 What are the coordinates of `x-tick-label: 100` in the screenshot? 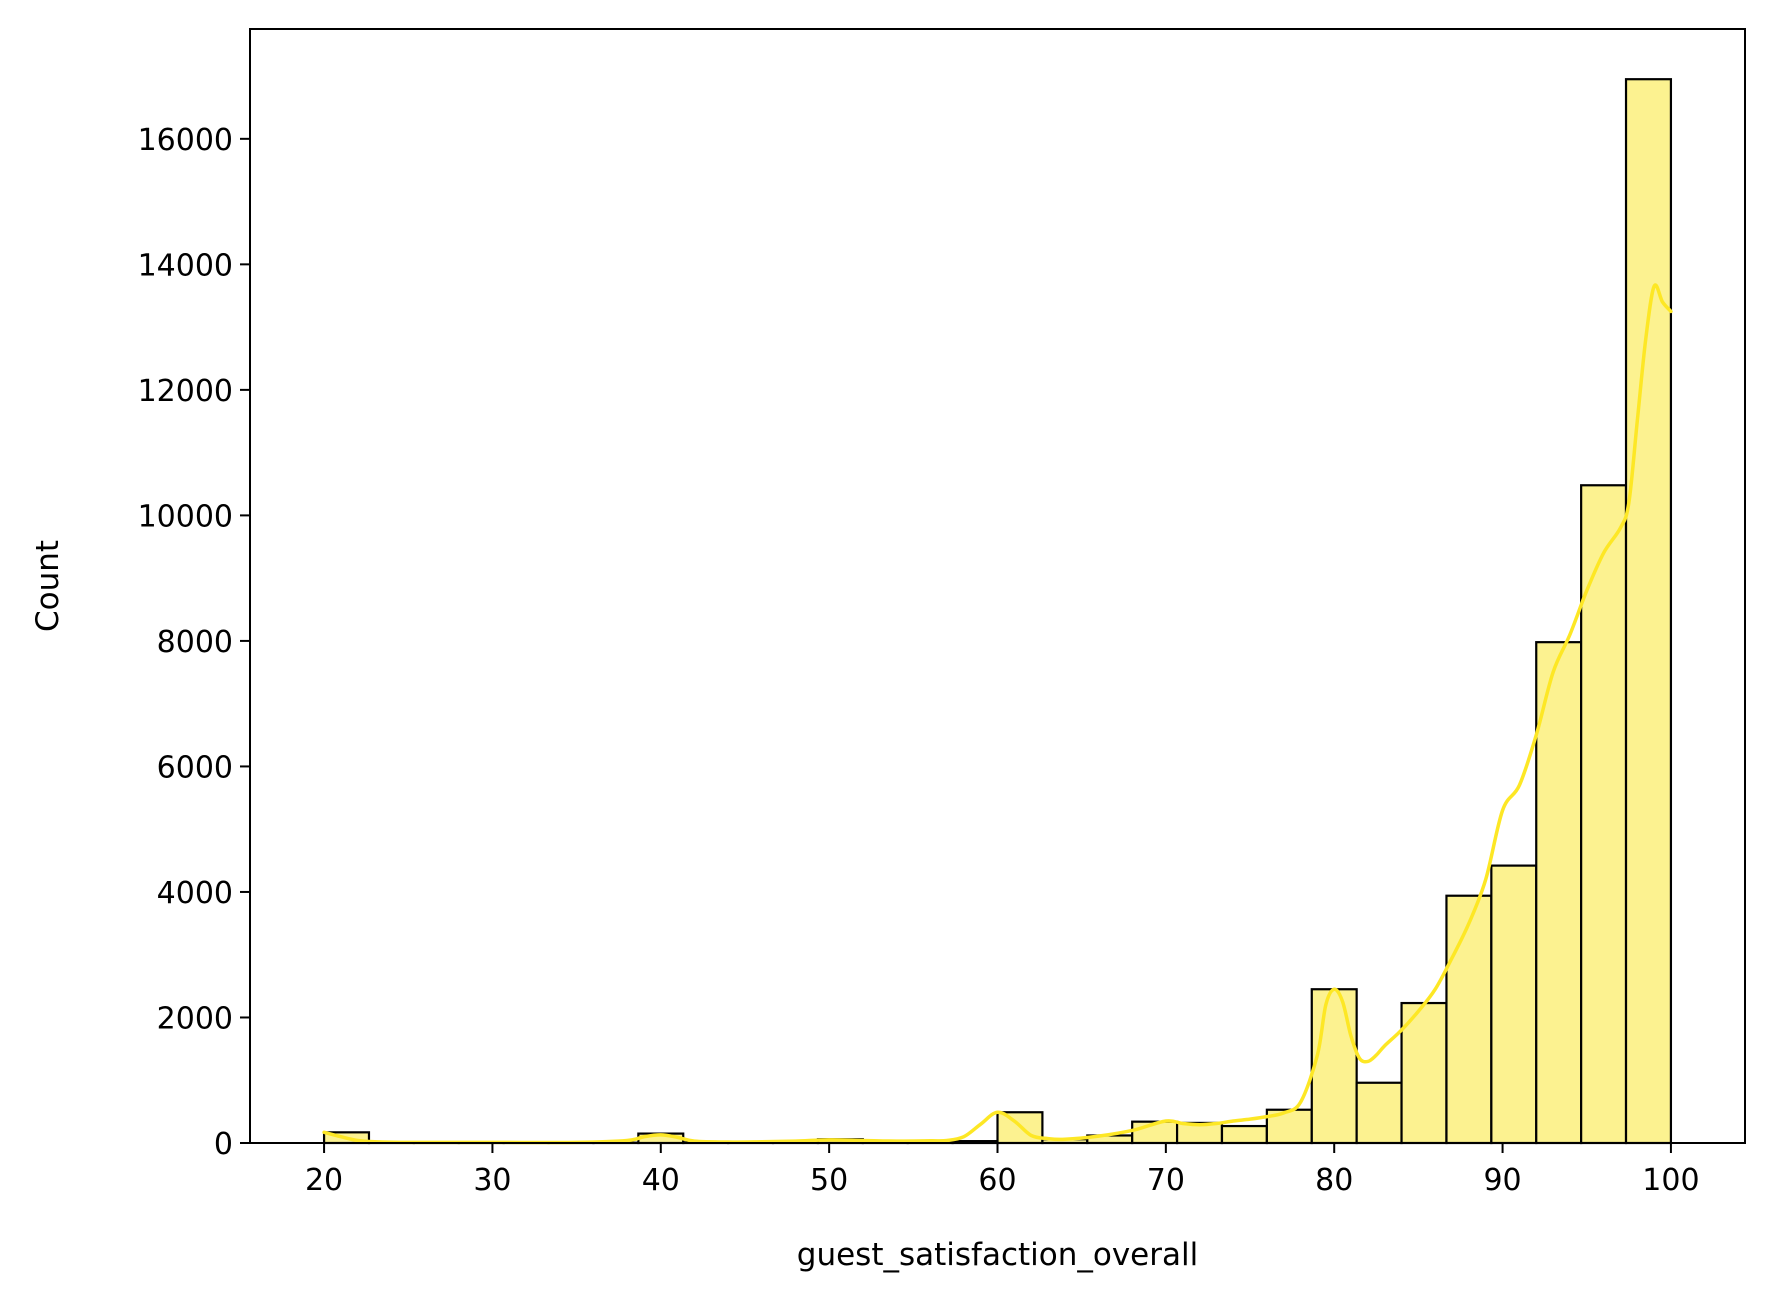 It's located at (1670, 1180).